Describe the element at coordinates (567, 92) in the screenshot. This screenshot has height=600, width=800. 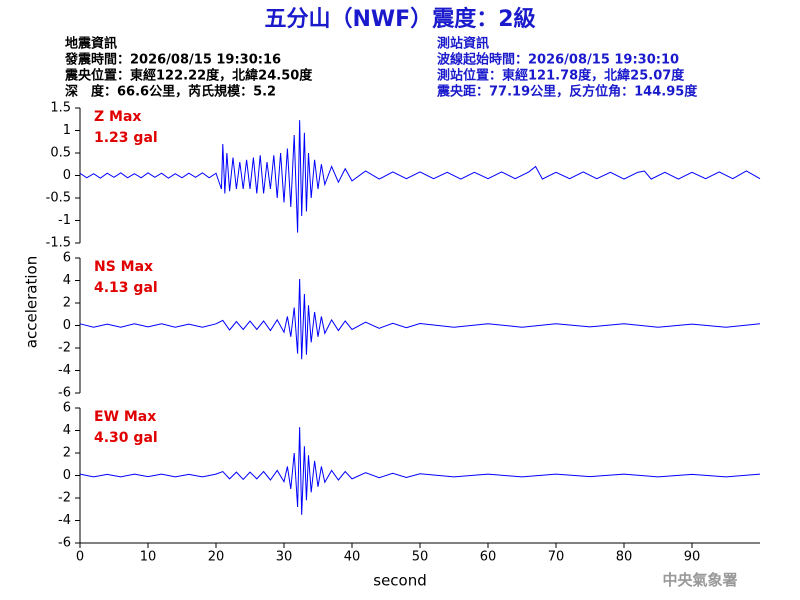
I see `info-line: 震央距：77.19公里，反方位角：144.95度` at that location.